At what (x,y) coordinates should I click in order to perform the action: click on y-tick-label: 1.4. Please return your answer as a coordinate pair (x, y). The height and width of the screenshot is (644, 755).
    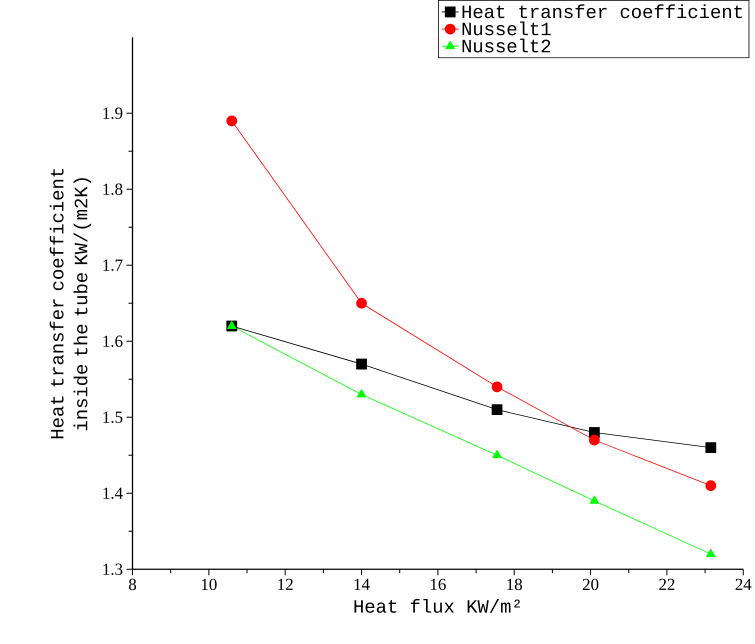
    Looking at the image, I should click on (113, 493).